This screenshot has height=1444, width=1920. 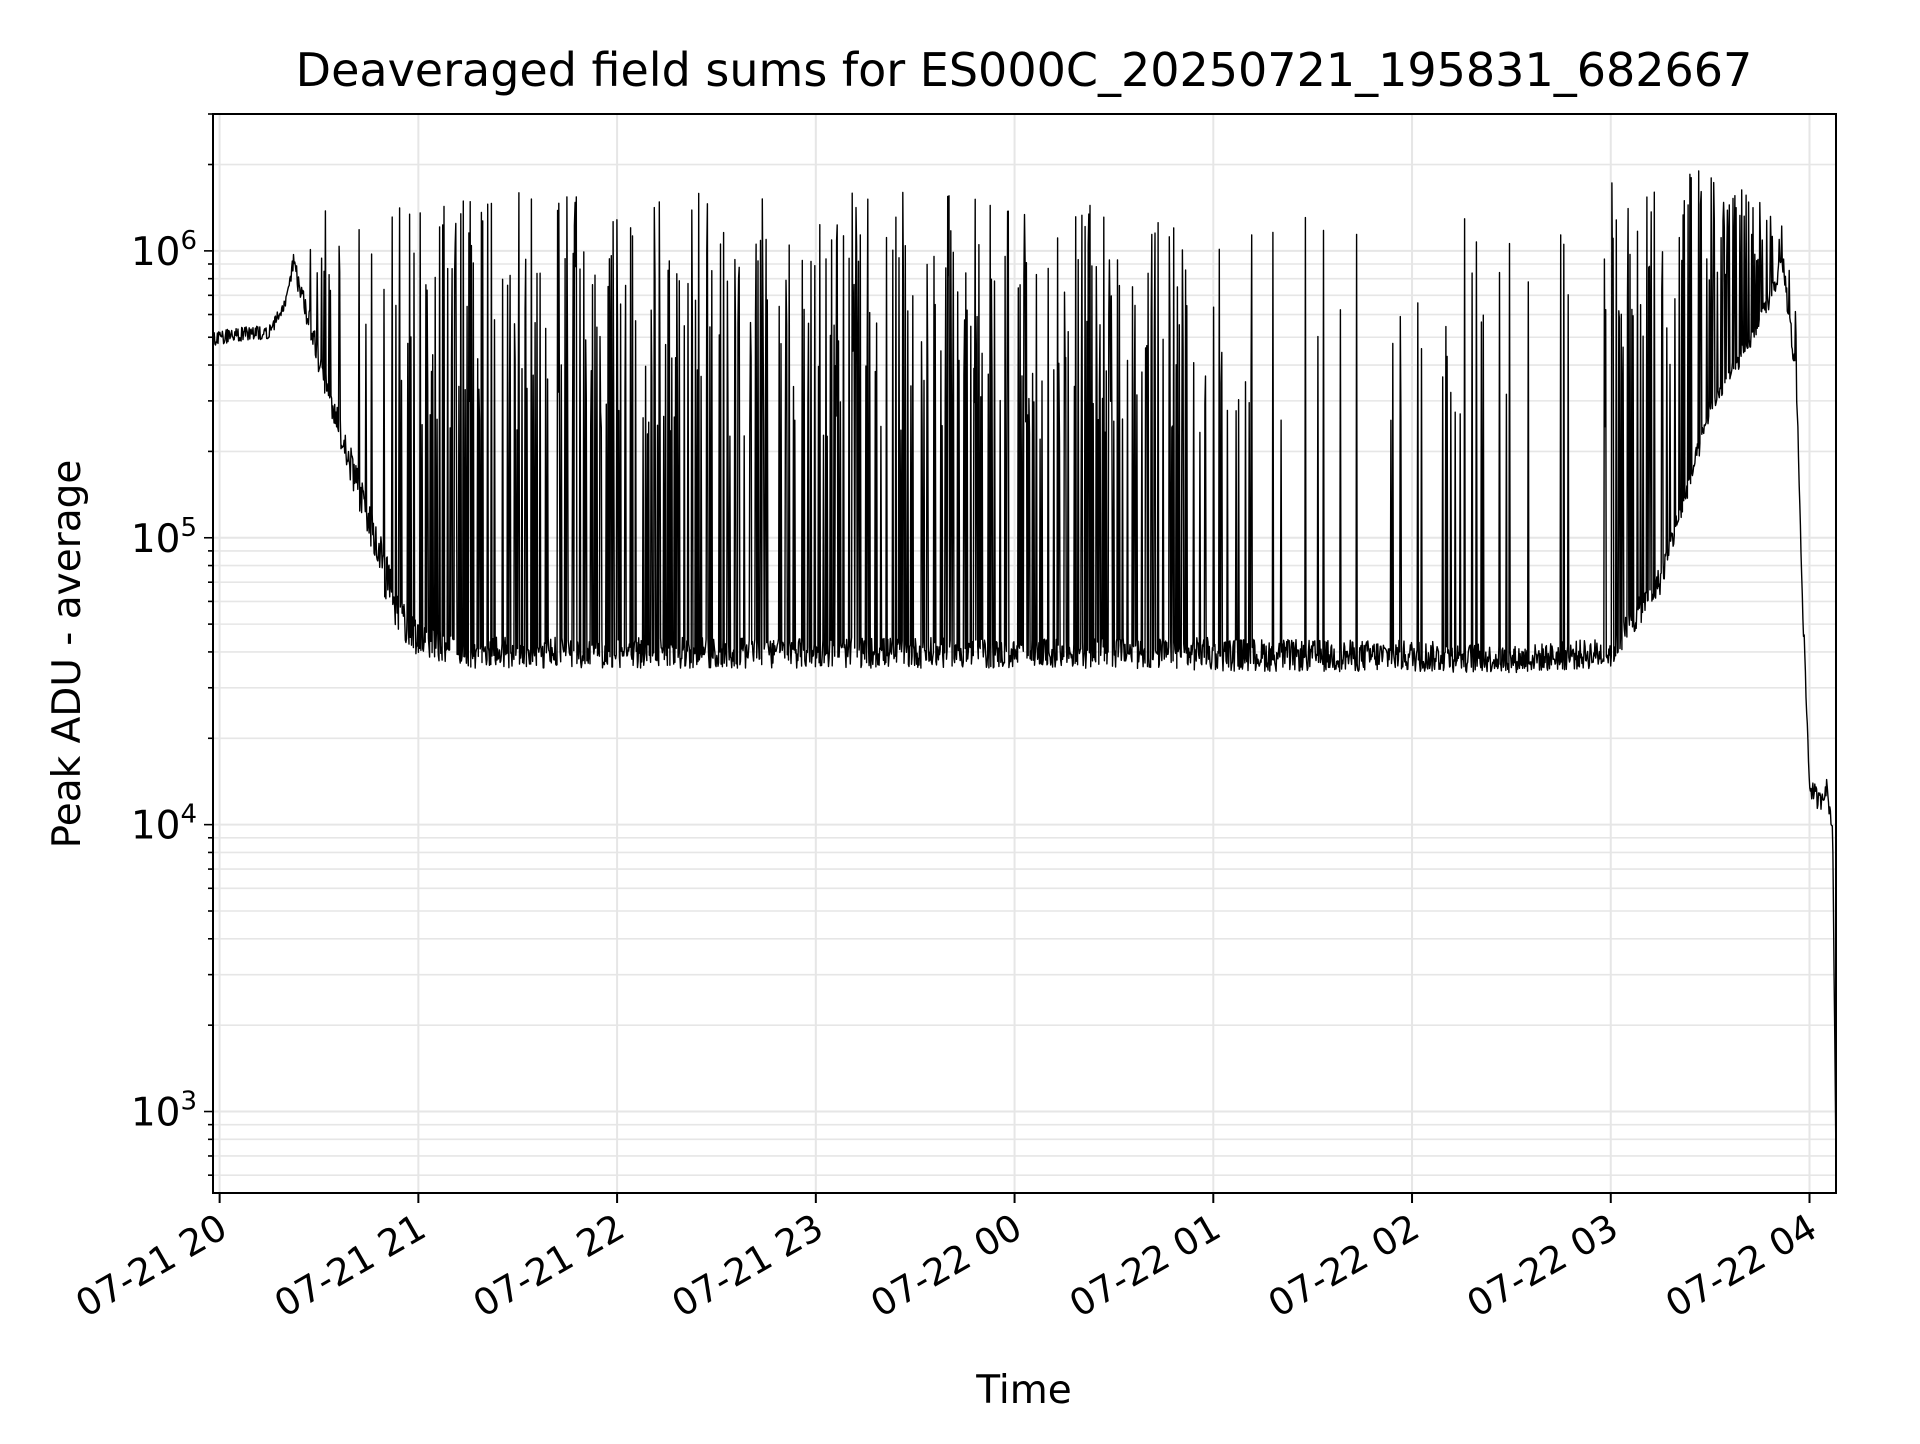 What do you see at coordinates (164, 1111) in the screenshot?
I see `y-tick-label: 103` at bounding box center [164, 1111].